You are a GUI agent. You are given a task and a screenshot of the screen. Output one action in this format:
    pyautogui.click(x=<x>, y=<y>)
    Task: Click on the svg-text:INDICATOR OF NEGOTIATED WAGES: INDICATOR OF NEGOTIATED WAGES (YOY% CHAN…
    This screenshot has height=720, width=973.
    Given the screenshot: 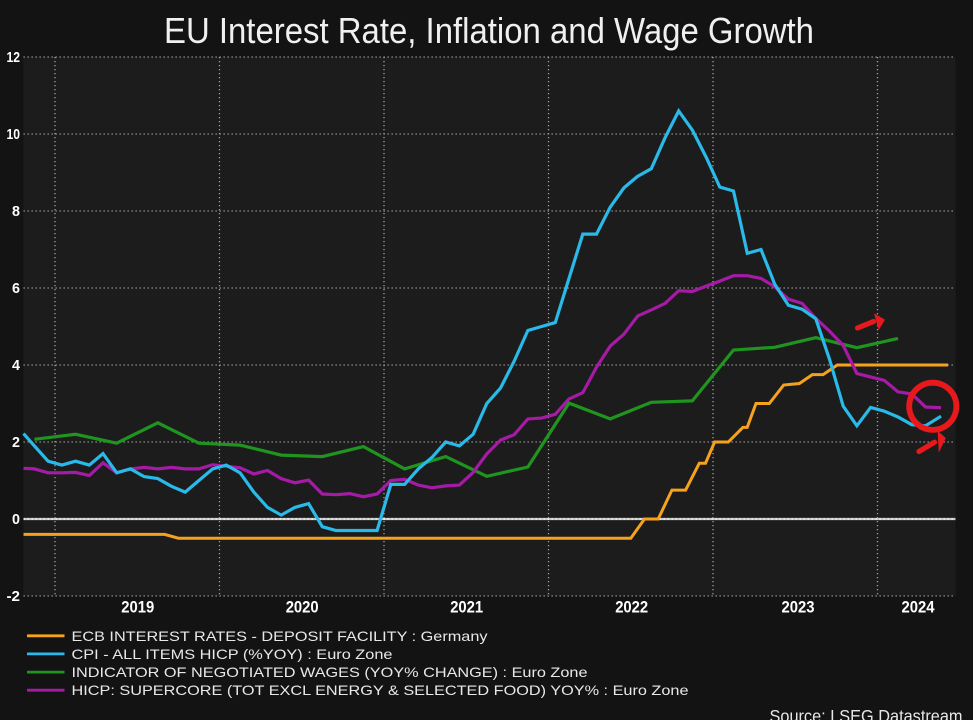 What is the action you would take?
    pyautogui.click(x=330, y=672)
    